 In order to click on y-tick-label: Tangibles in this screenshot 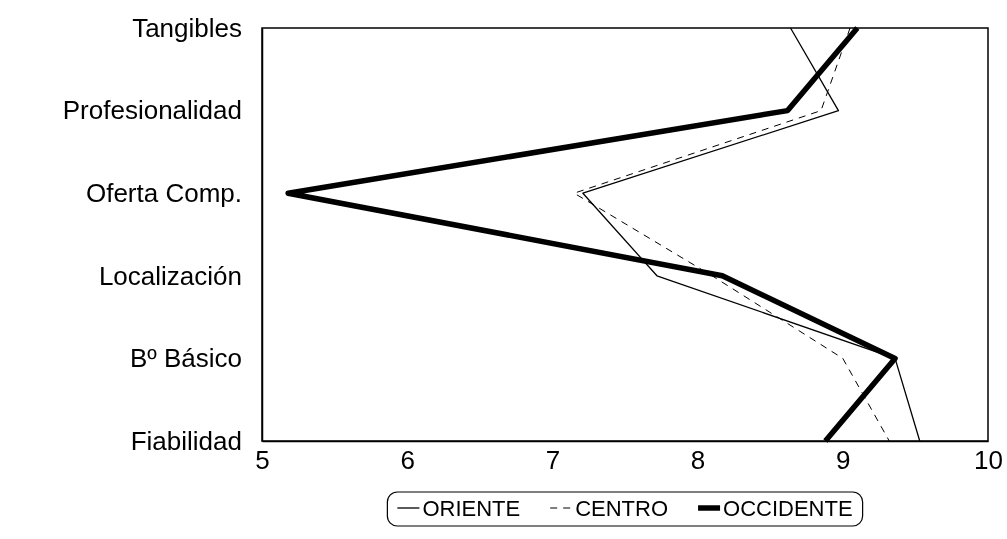, I will do `click(187, 27)`.